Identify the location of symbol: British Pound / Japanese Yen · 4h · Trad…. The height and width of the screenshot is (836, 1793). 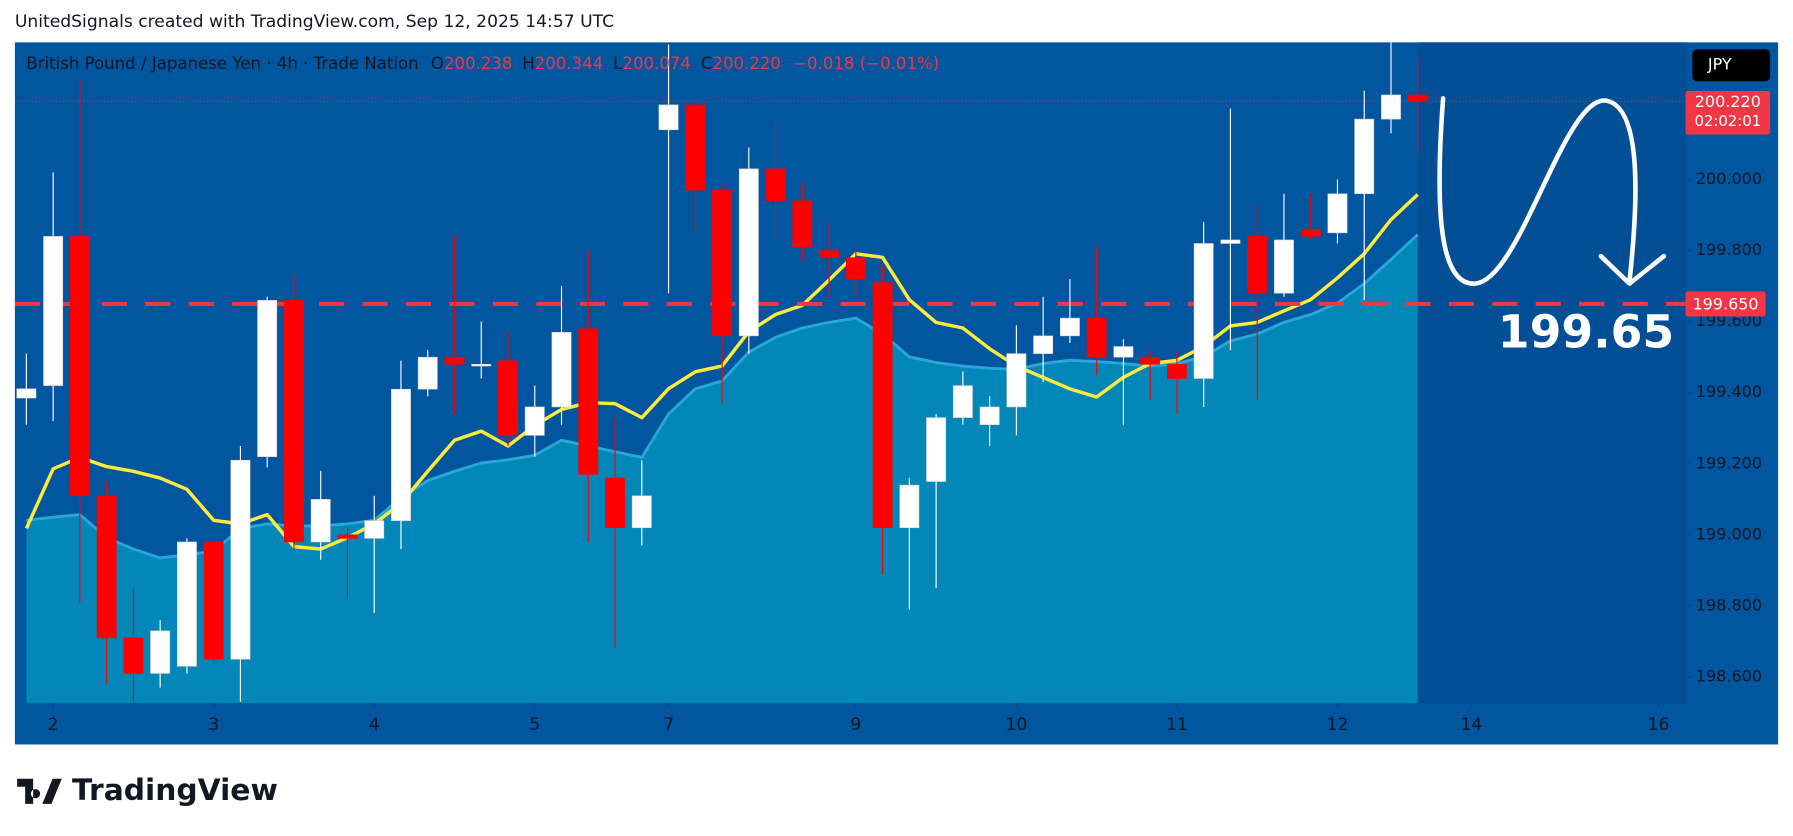
(222, 63).